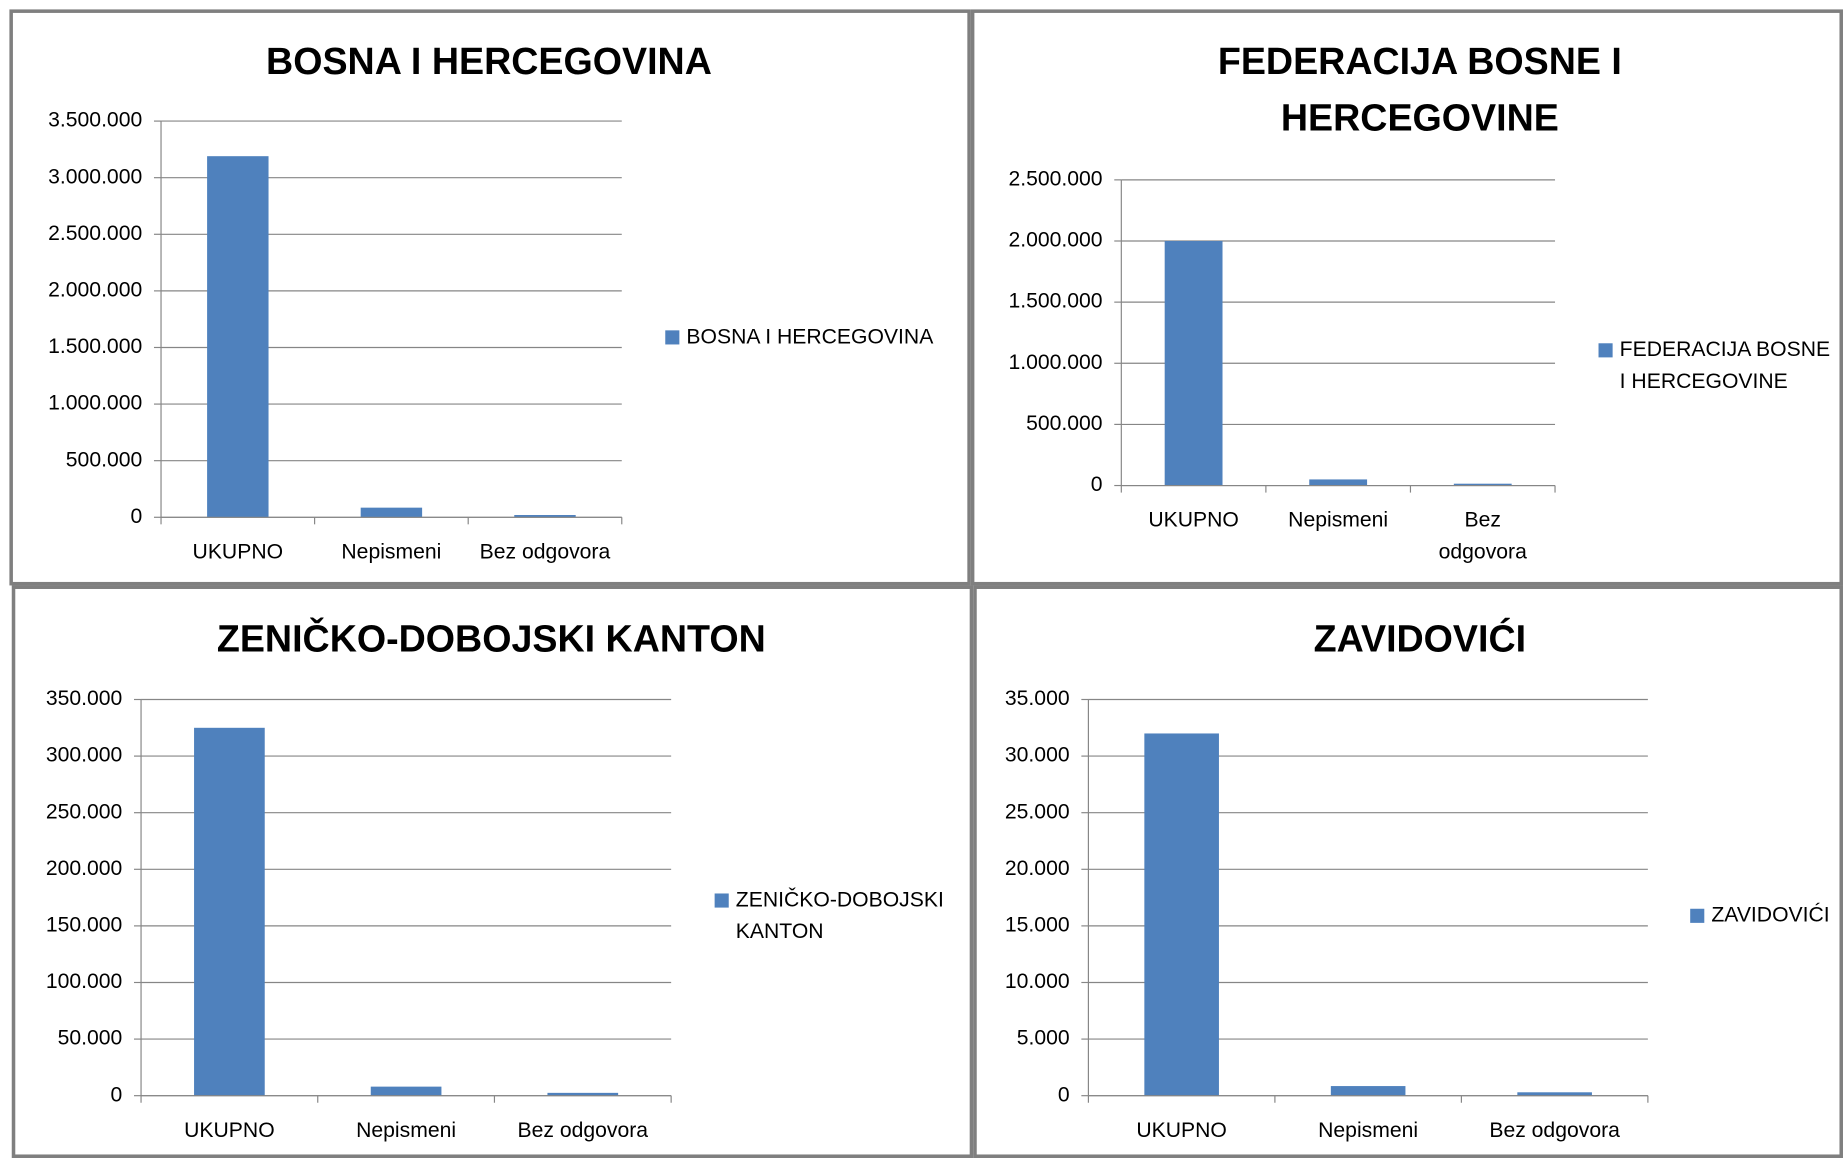 This screenshot has height=1158, width=1843. What do you see at coordinates (84, 755) in the screenshot?
I see `y-tick-label: 300.000` at bounding box center [84, 755].